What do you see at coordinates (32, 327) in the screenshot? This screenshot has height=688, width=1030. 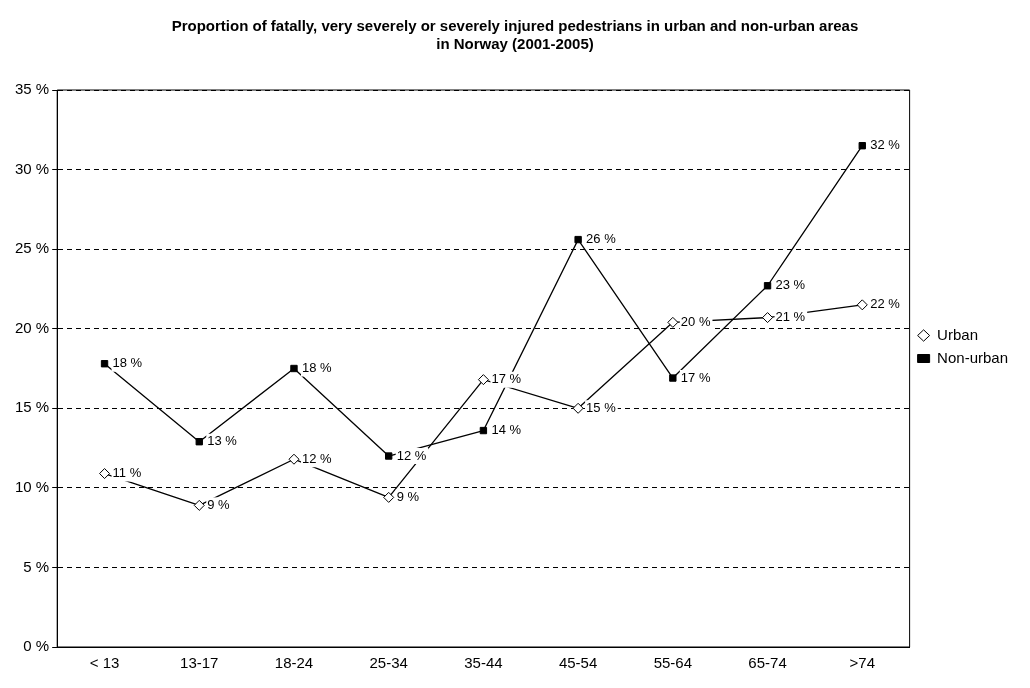 I see `y-tick-label: 20 %` at bounding box center [32, 327].